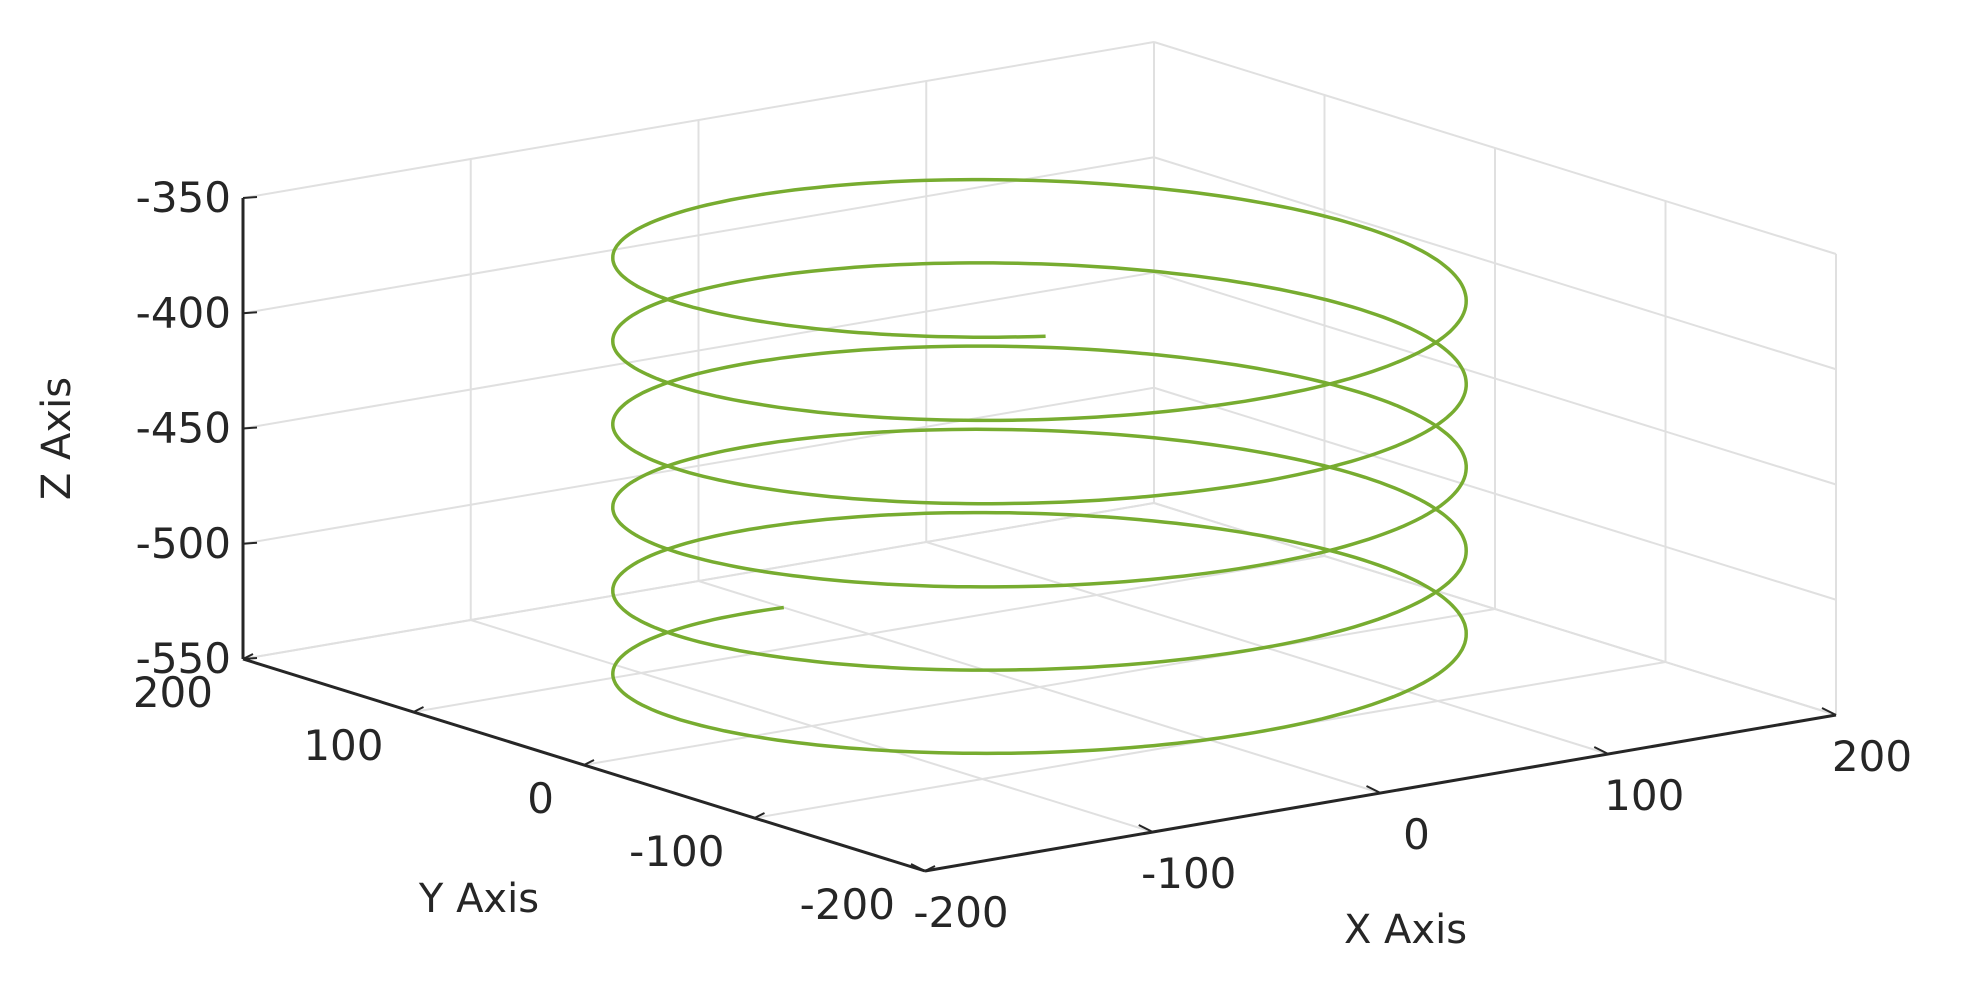 This screenshot has width=1970, height=997. I want to click on x-tick-label: -100, so click(1188, 873).